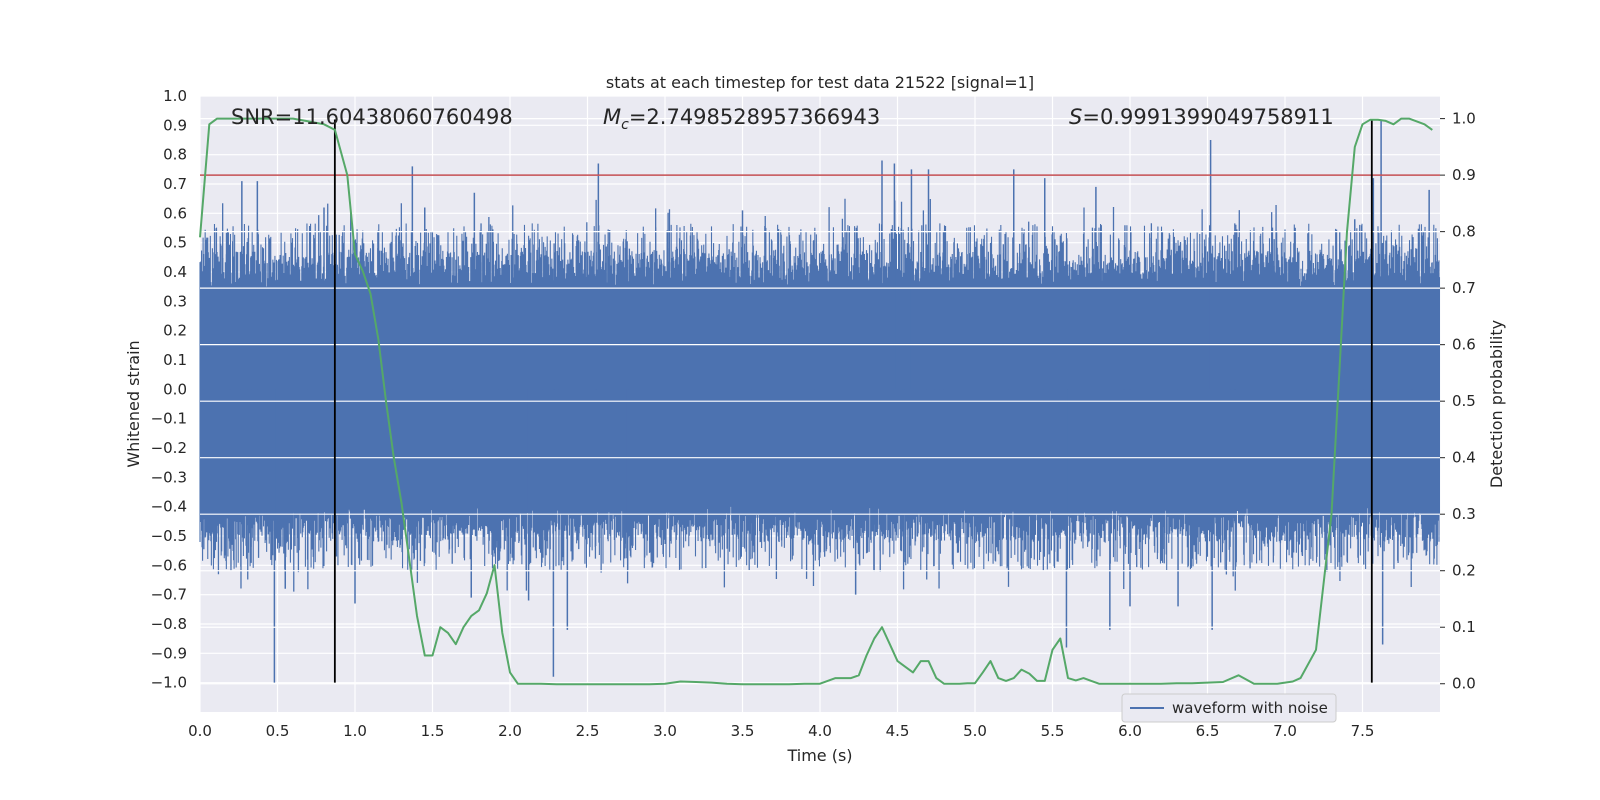 The width and height of the screenshot is (1600, 800). I want to click on y-tick-label: −0.5, so click(169, 536).